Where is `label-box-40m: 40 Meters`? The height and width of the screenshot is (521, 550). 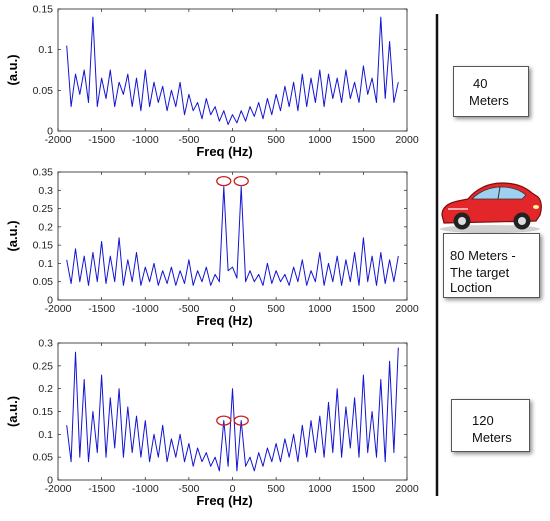 label-box-40m: 40 Meters is located at coordinates (491, 91).